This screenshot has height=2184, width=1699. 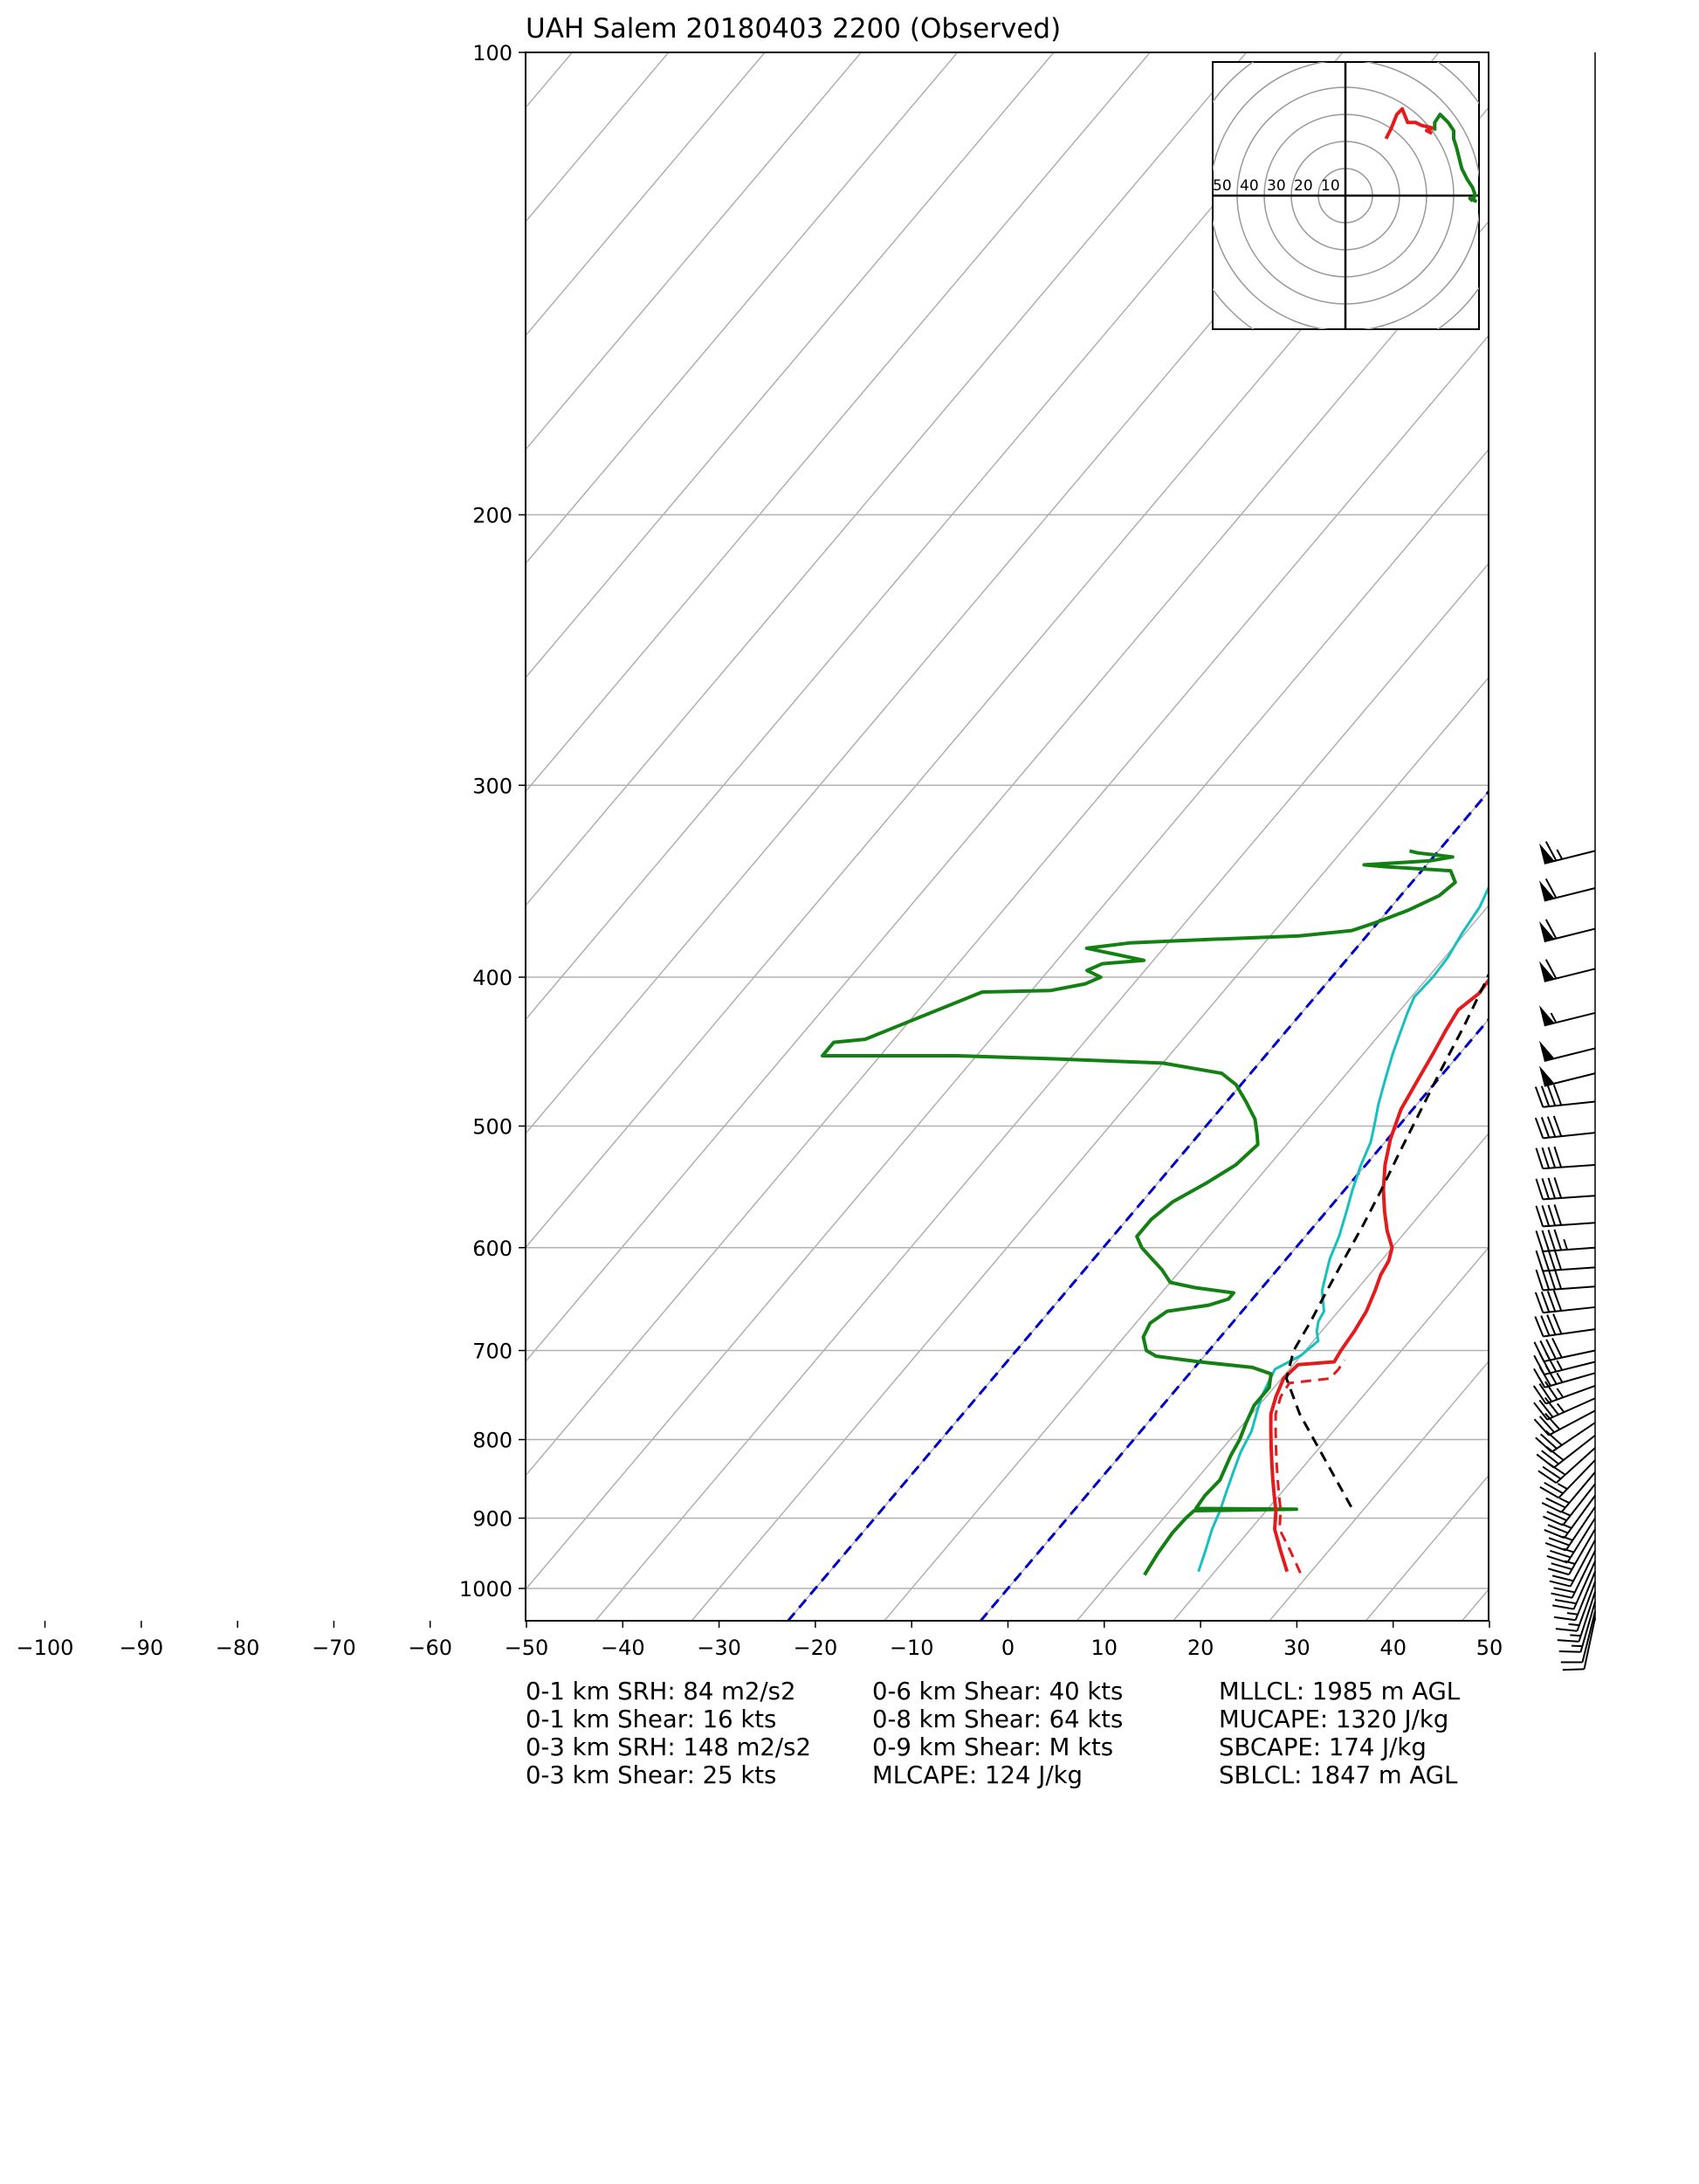 What do you see at coordinates (45, 1648) in the screenshot?
I see `temperature-tick-label: −100` at bounding box center [45, 1648].